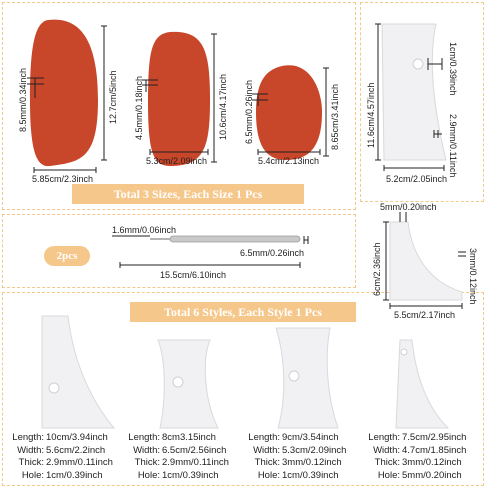  I want to click on spec-hole: 5mm/0.20inch, so click(432, 475).